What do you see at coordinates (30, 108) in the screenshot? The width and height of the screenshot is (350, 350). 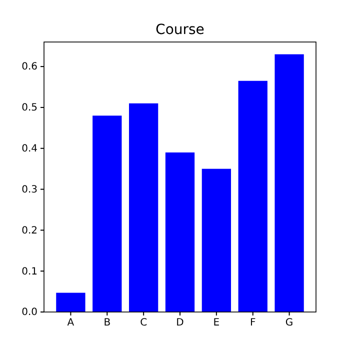 I see `y-tick-label: 0.5` at bounding box center [30, 108].